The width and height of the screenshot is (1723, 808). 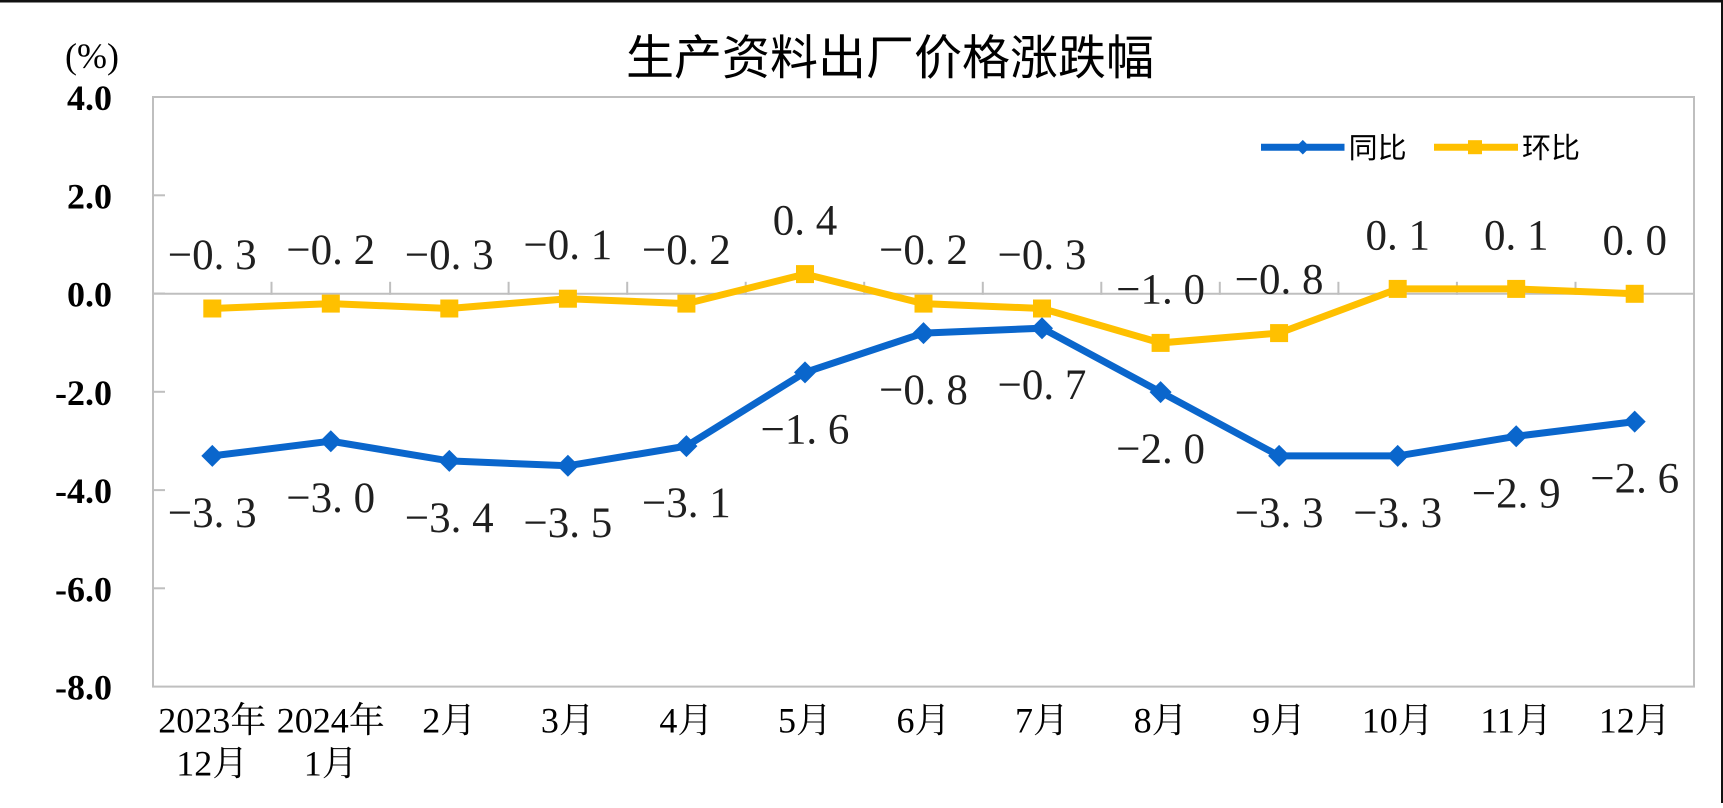 I want to click on svg-text: 4.0, so click(x=89, y=98).